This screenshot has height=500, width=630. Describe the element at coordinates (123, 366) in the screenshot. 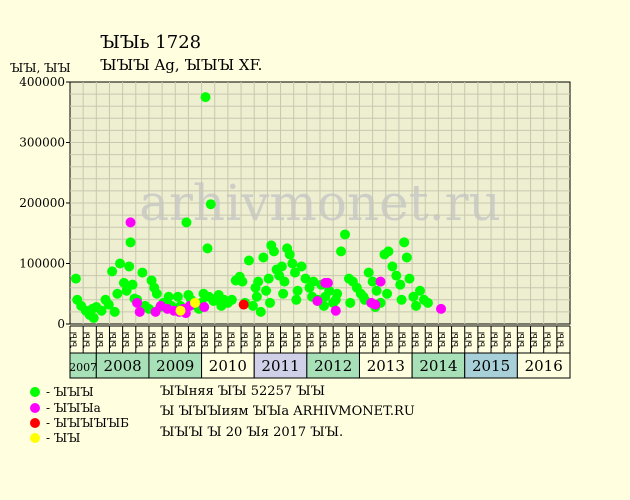

I see `year-label: 2008` at that location.